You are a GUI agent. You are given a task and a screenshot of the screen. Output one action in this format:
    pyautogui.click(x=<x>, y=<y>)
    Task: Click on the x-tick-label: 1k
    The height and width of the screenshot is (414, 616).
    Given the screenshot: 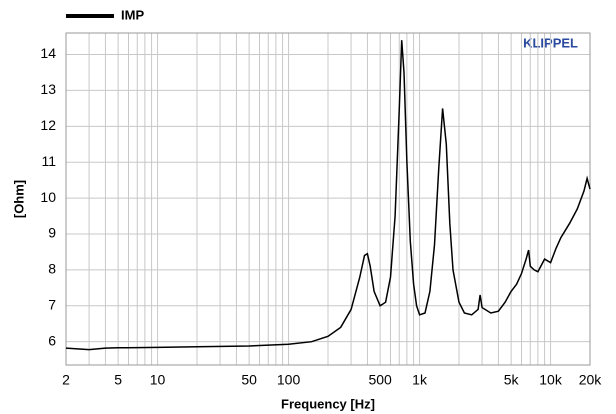 What is the action you would take?
    pyautogui.click(x=420, y=380)
    